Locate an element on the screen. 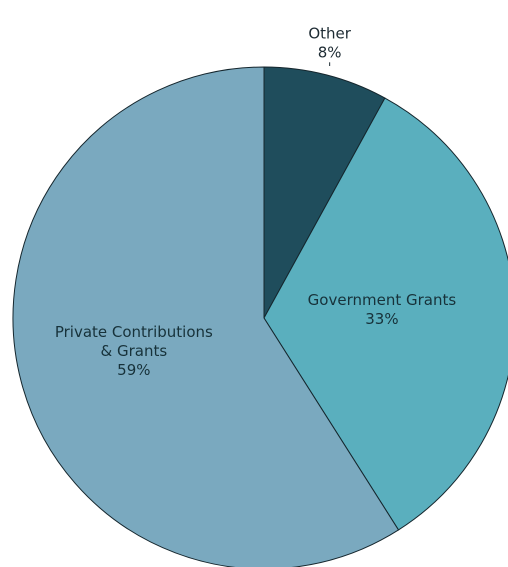  pie-label-private-contributions: Private Contributions & Grants 59% is located at coordinates (134, 351).